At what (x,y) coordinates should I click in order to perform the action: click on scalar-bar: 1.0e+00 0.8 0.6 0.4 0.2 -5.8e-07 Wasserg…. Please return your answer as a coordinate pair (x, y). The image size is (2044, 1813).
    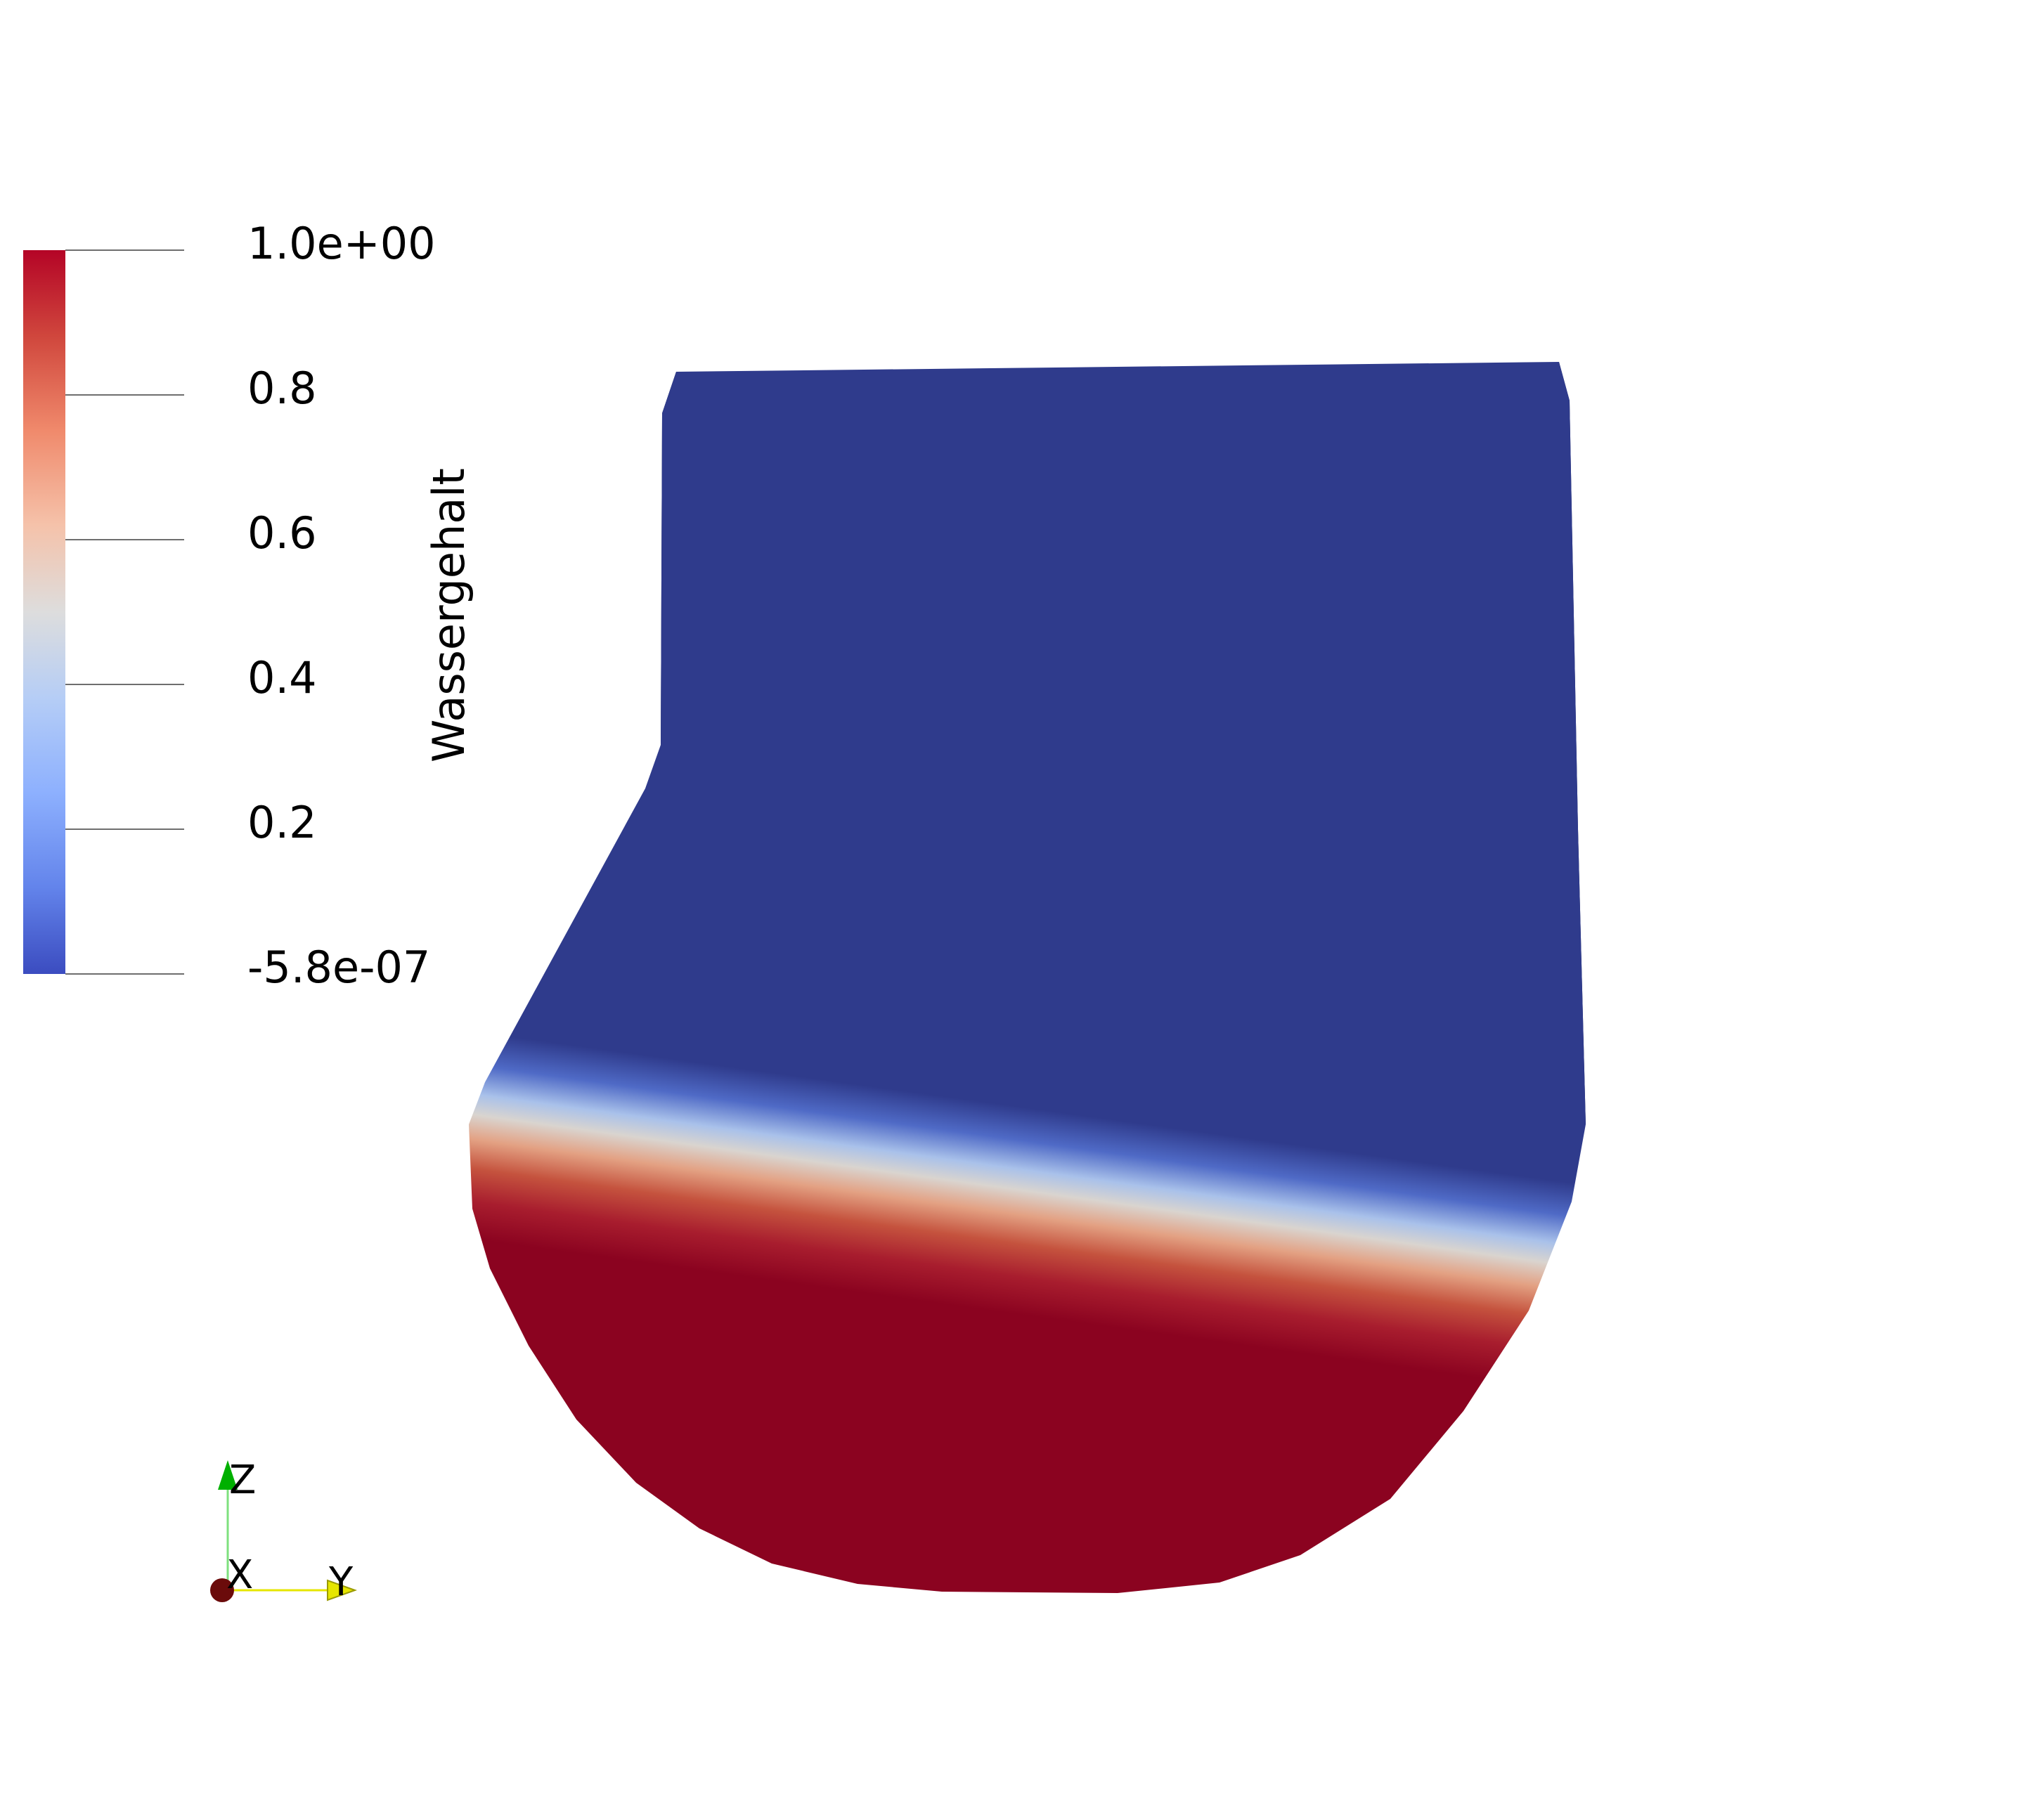
    Looking at the image, I should click on (248, 605).